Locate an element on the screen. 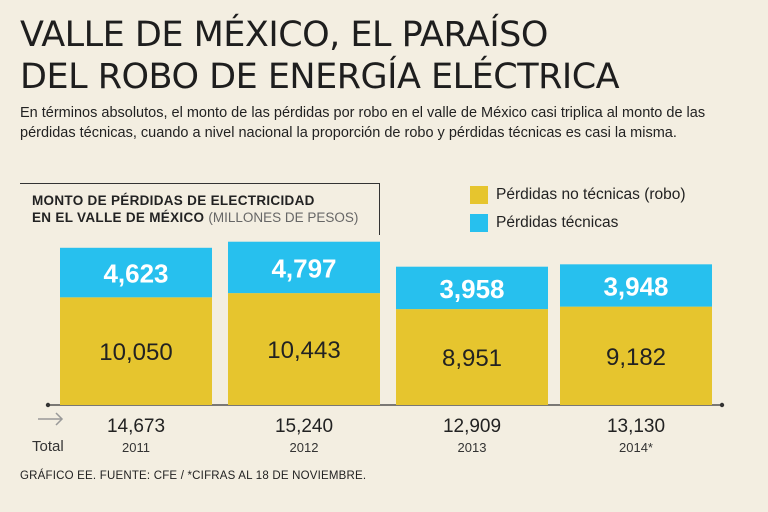  legend-label-robo: Pérdidas no técnicas (robo) is located at coordinates (591, 194).